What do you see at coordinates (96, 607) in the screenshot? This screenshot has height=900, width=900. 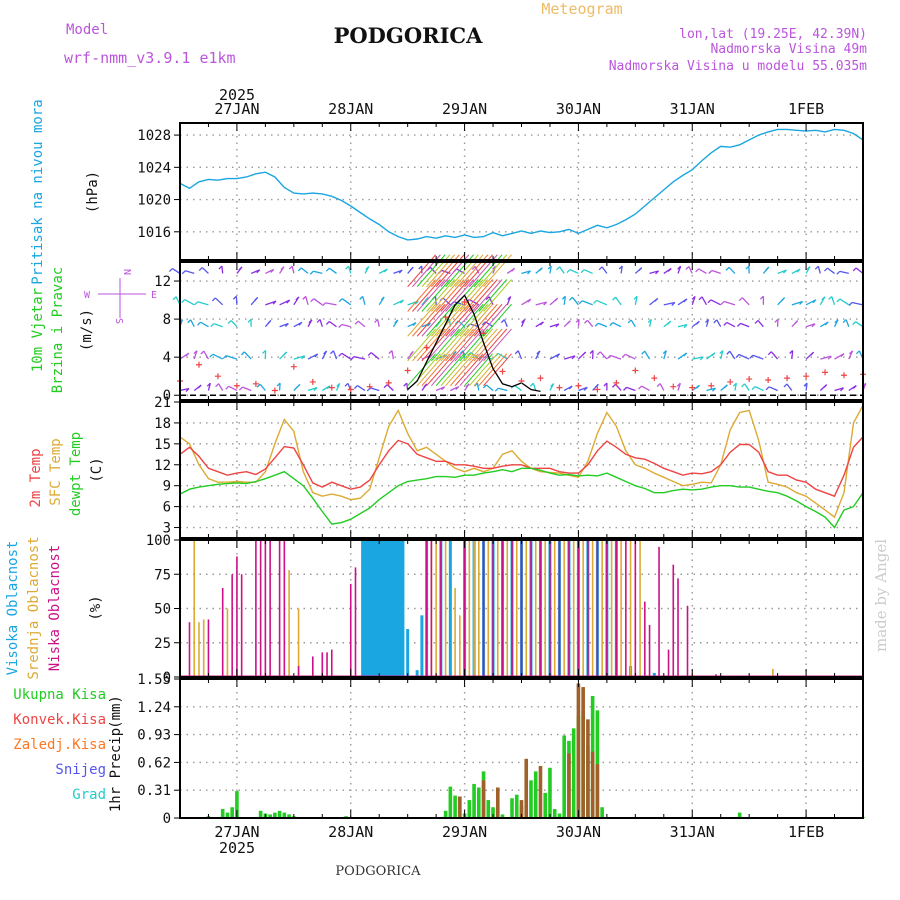 I see `cloud-unit-label: (%)` at bounding box center [96, 607].